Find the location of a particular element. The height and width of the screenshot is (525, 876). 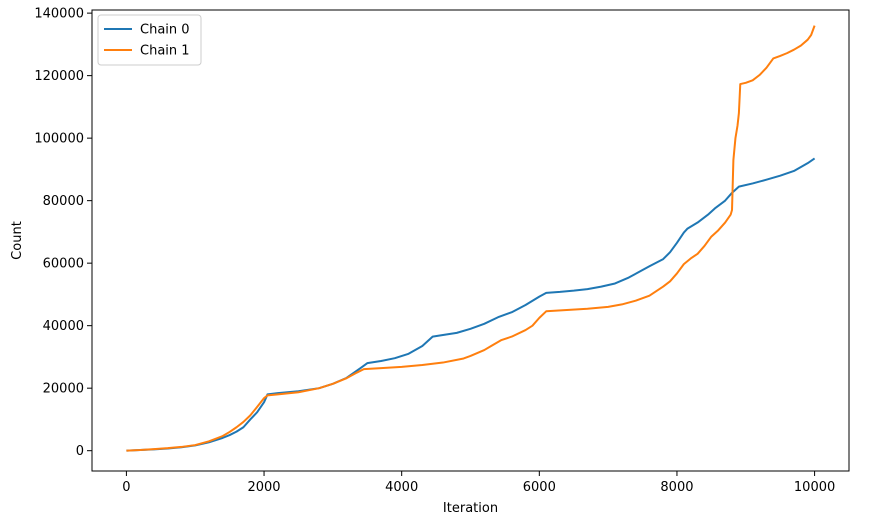

legend: Chain 0 Chain 1 is located at coordinates (149, 40).